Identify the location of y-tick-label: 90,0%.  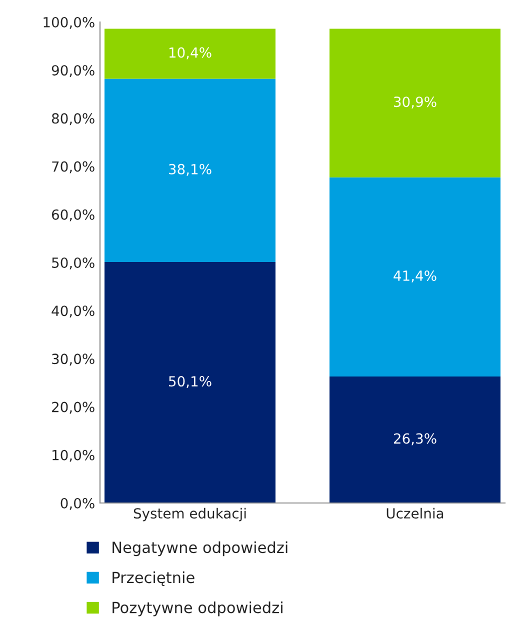
(73, 71).